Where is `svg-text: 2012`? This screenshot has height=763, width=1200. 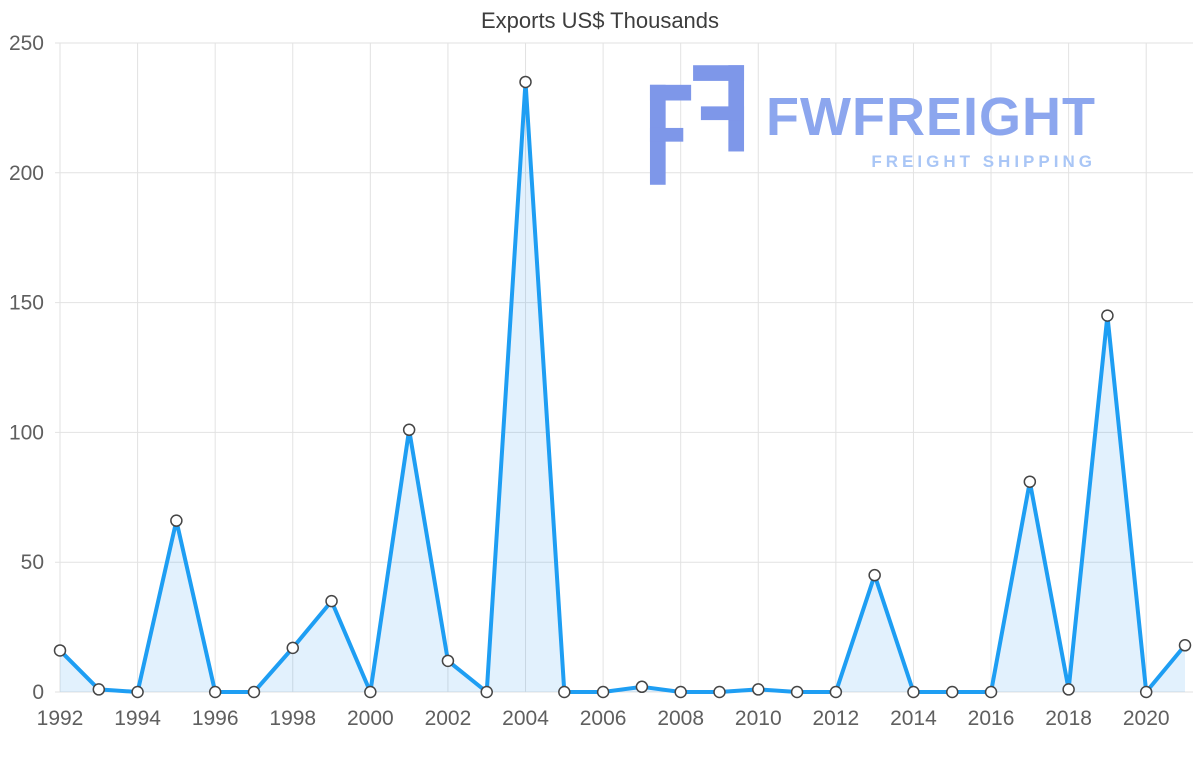 svg-text: 2012 is located at coordinates (836, 718).